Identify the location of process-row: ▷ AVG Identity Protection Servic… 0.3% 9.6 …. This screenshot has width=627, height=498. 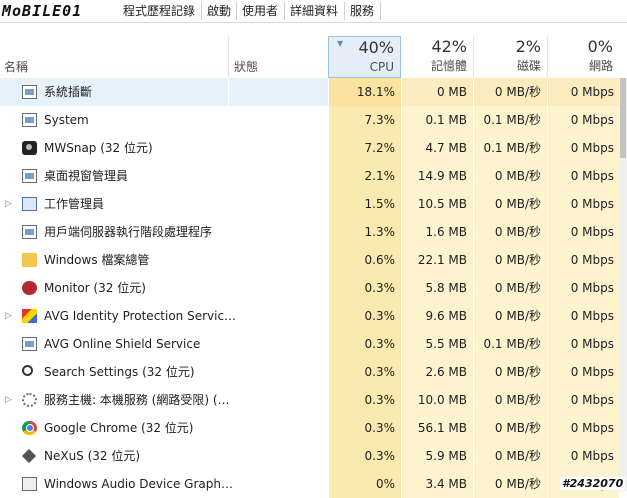
(313, 316).